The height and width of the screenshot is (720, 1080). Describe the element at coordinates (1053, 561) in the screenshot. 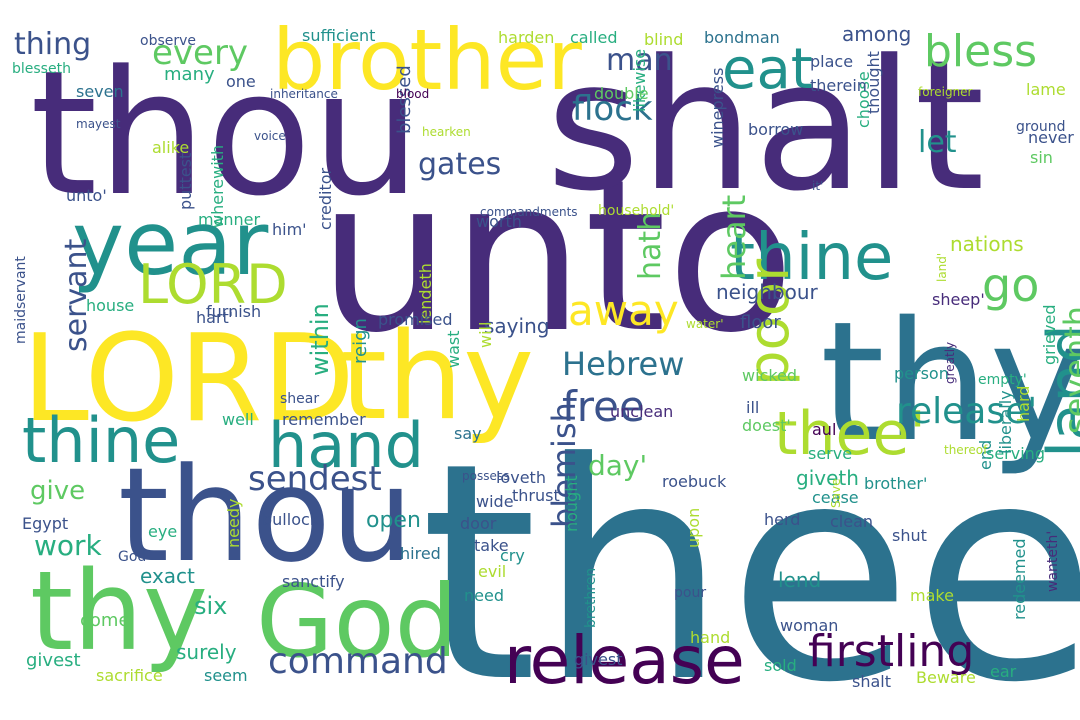

I see `cloud-word: wanteth'` at that location.